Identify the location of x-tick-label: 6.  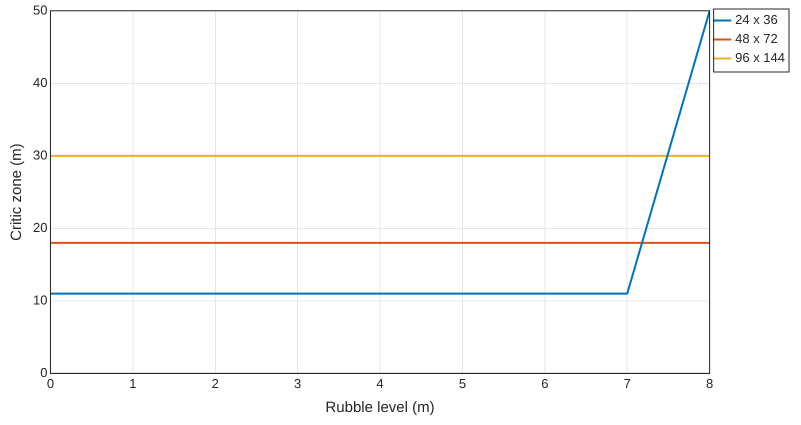
(544, 383).